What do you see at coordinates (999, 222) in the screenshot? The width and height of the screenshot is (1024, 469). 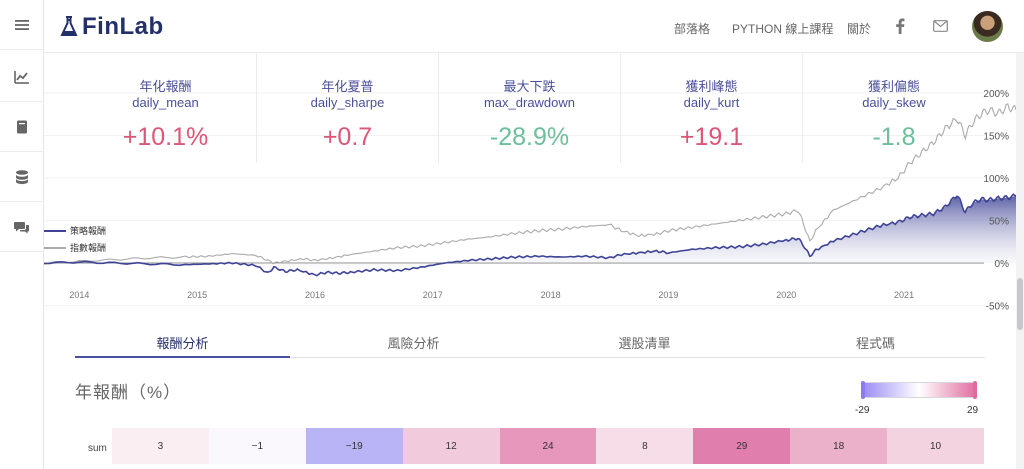 I see `y-tick-label: 50%` at bounding box center [999, 222].